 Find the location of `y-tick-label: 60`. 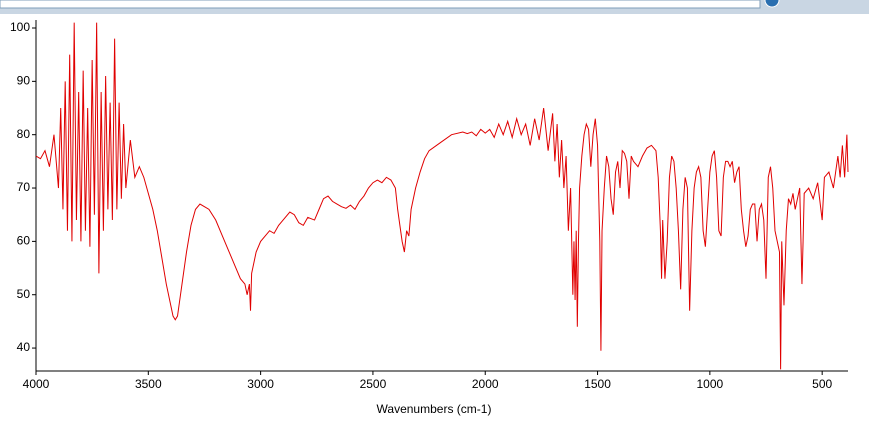

y-tick-label: 60 is located at coordinates (24, 241).